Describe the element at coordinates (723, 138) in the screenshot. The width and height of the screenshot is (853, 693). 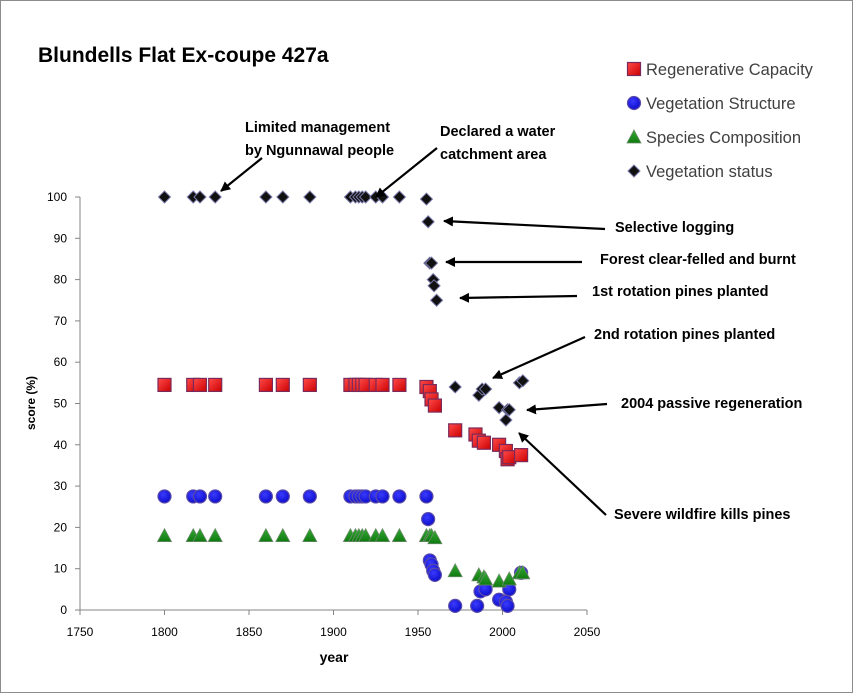
I see `legend-label: Species Composition` at that location.